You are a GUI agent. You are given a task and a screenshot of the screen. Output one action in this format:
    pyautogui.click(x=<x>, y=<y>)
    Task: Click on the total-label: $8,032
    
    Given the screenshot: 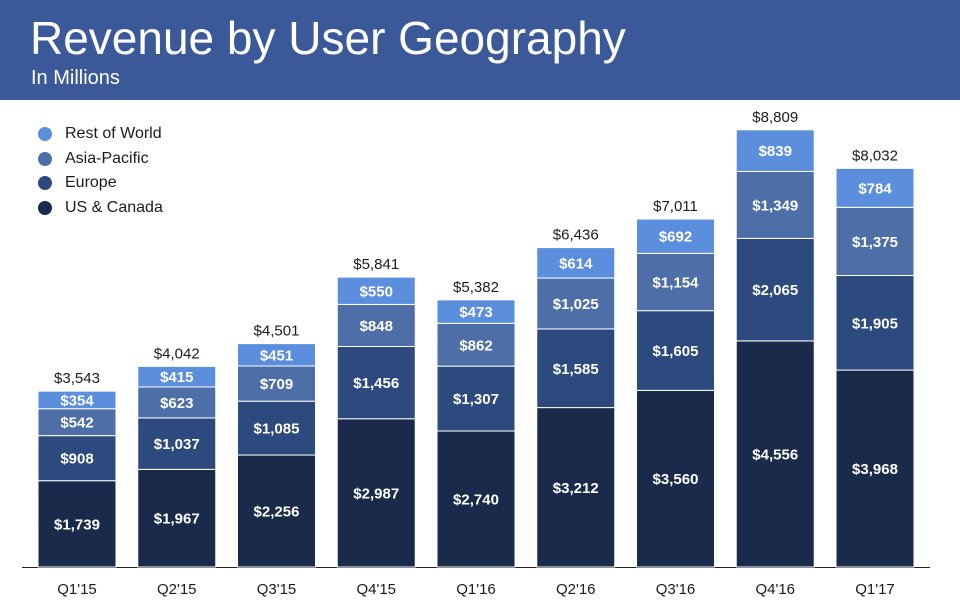 What is the action you would take?
    pyautogui.click(x=875, y=155)
    